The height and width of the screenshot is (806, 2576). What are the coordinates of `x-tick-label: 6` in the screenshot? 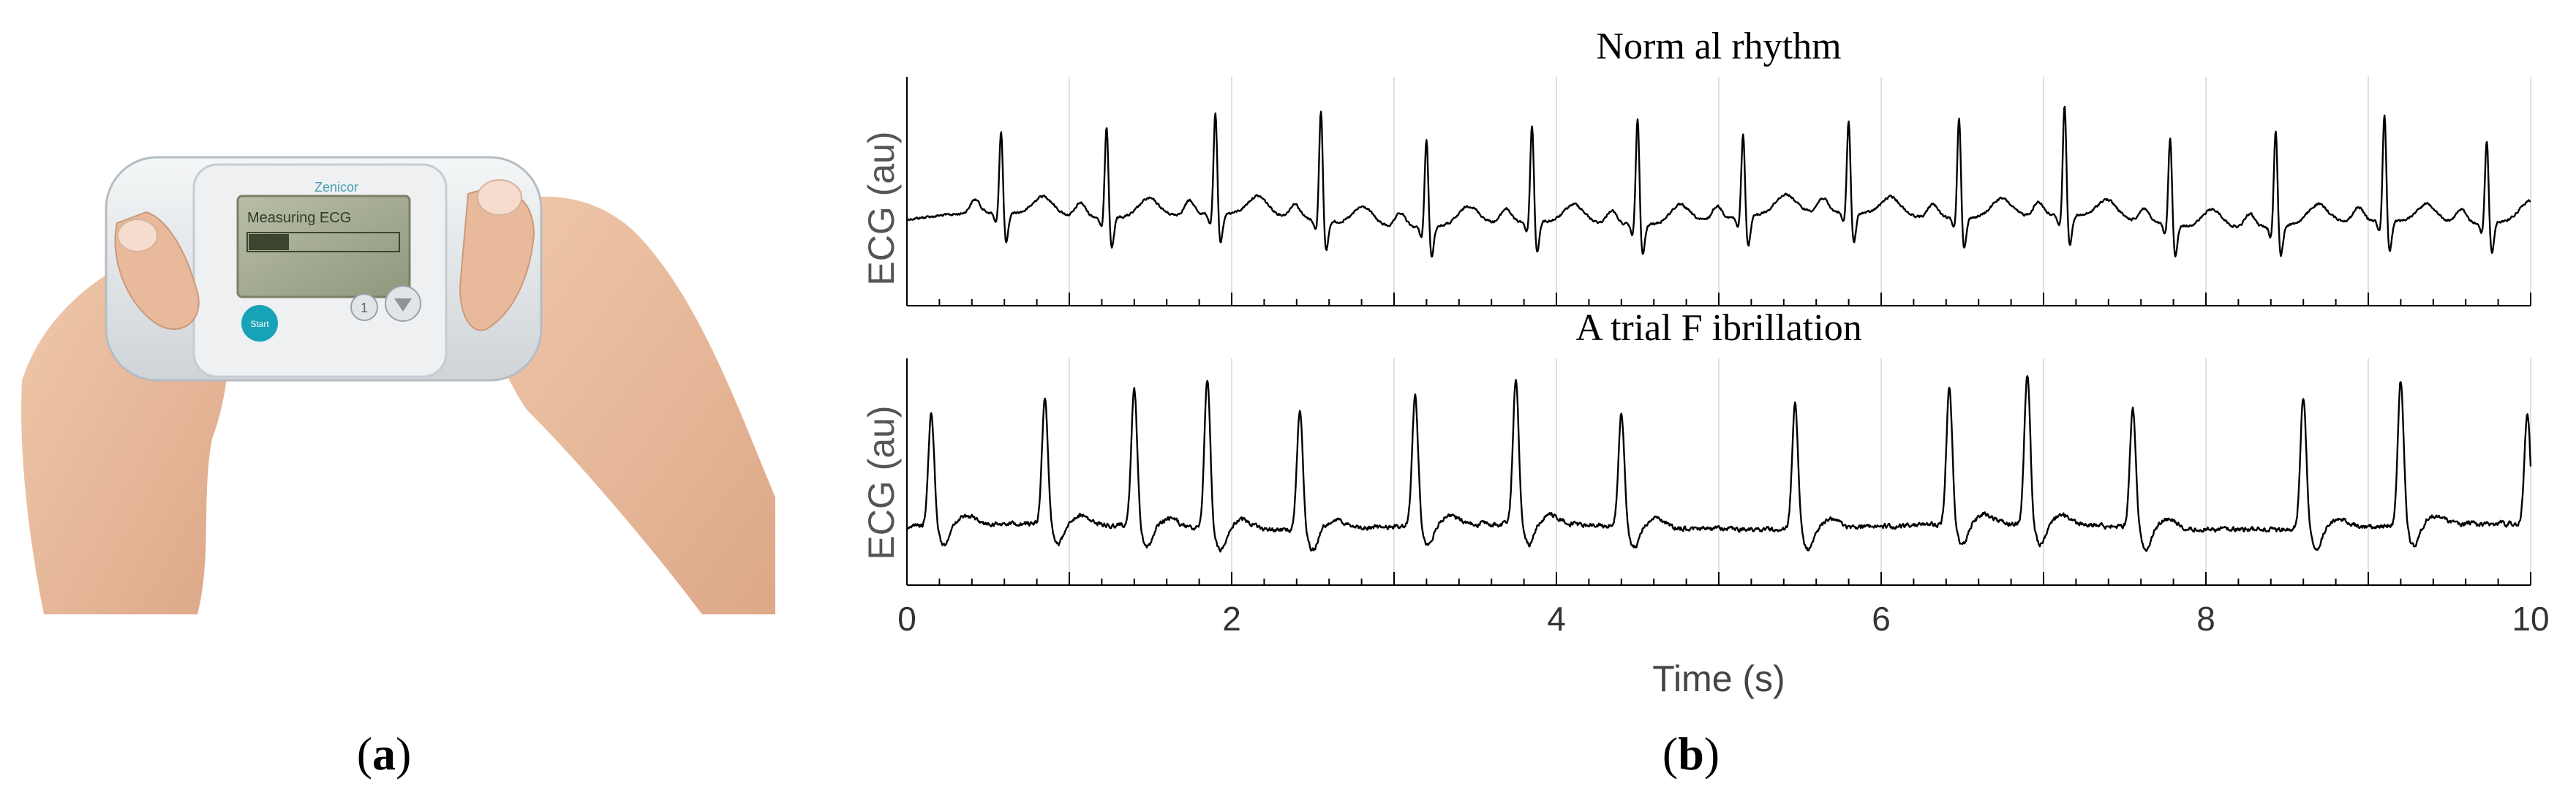 It's located at (1881, 619).